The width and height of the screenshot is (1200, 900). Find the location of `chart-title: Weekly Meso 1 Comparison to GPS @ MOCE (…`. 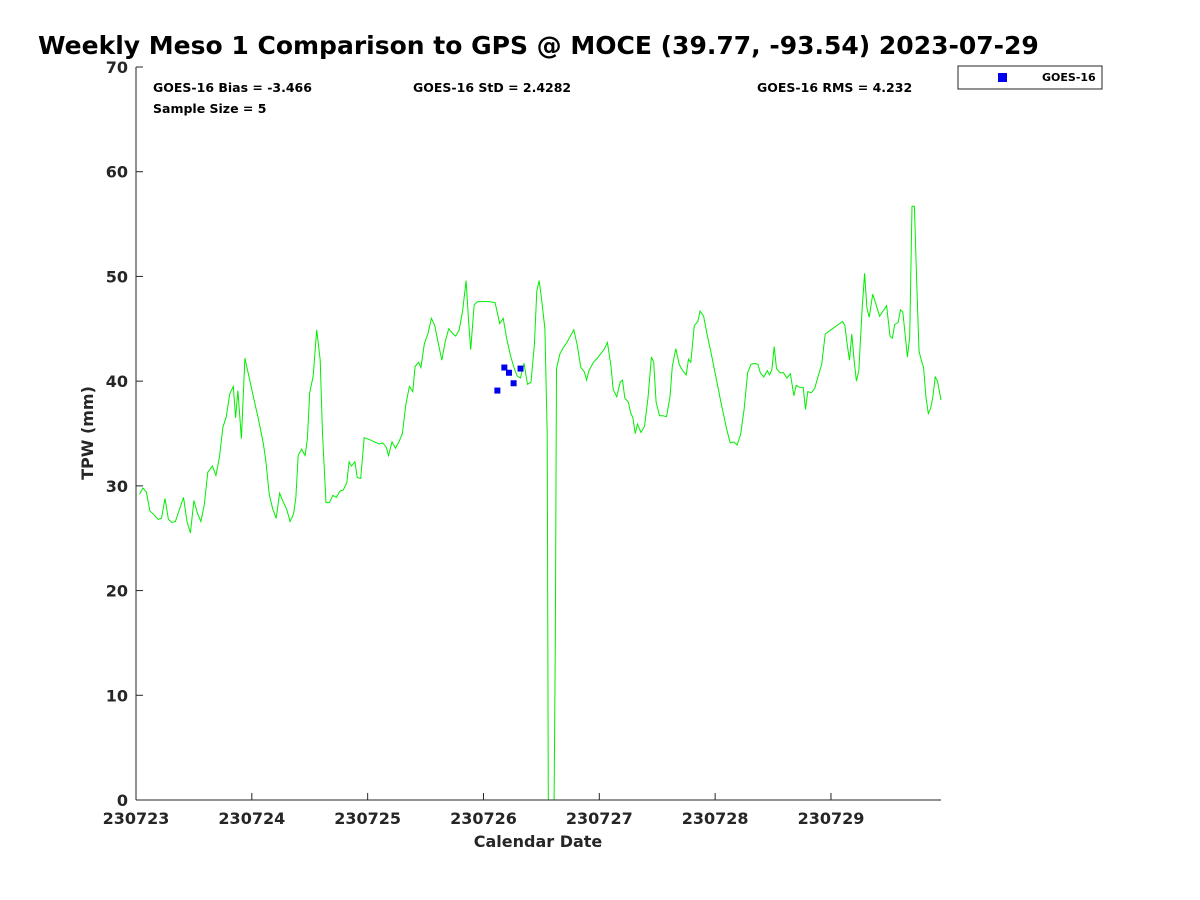

chart-title: Weekly Meso 1 Comparison to GPS @ MOCE (… is located at coordinates (538, 45).